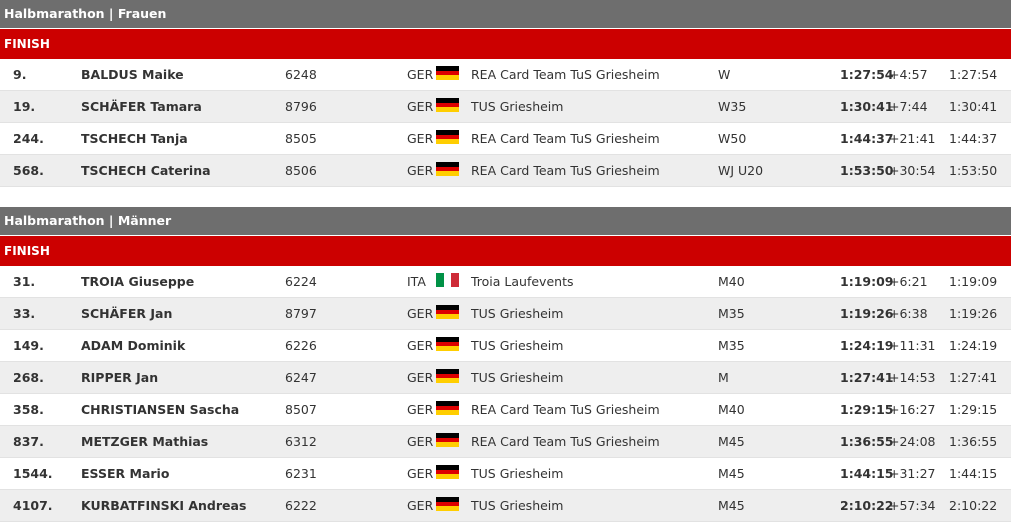 This screenshot has width=1011, height=522. What do you see at coordinates (973, 106) in the screenshot?
I see `net-time: 1:30:41` at bounding box center [973, 106].